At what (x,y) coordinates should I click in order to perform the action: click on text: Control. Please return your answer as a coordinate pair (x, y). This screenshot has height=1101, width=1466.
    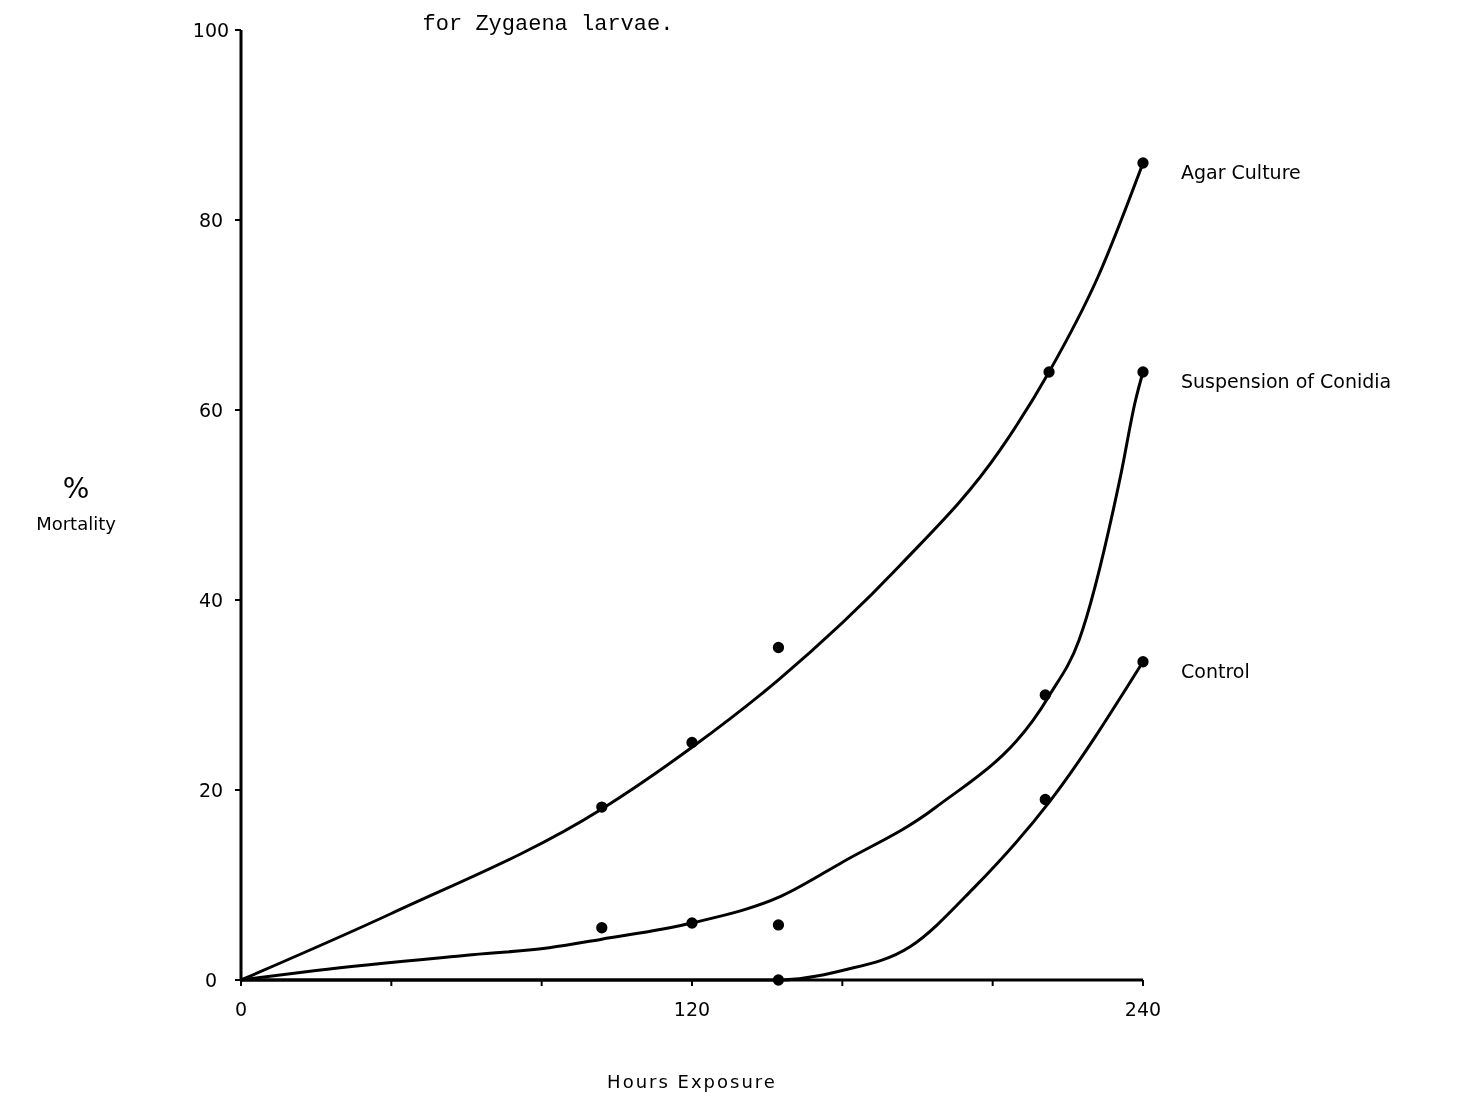
    Looking at the image, I should click on (1215, 670).